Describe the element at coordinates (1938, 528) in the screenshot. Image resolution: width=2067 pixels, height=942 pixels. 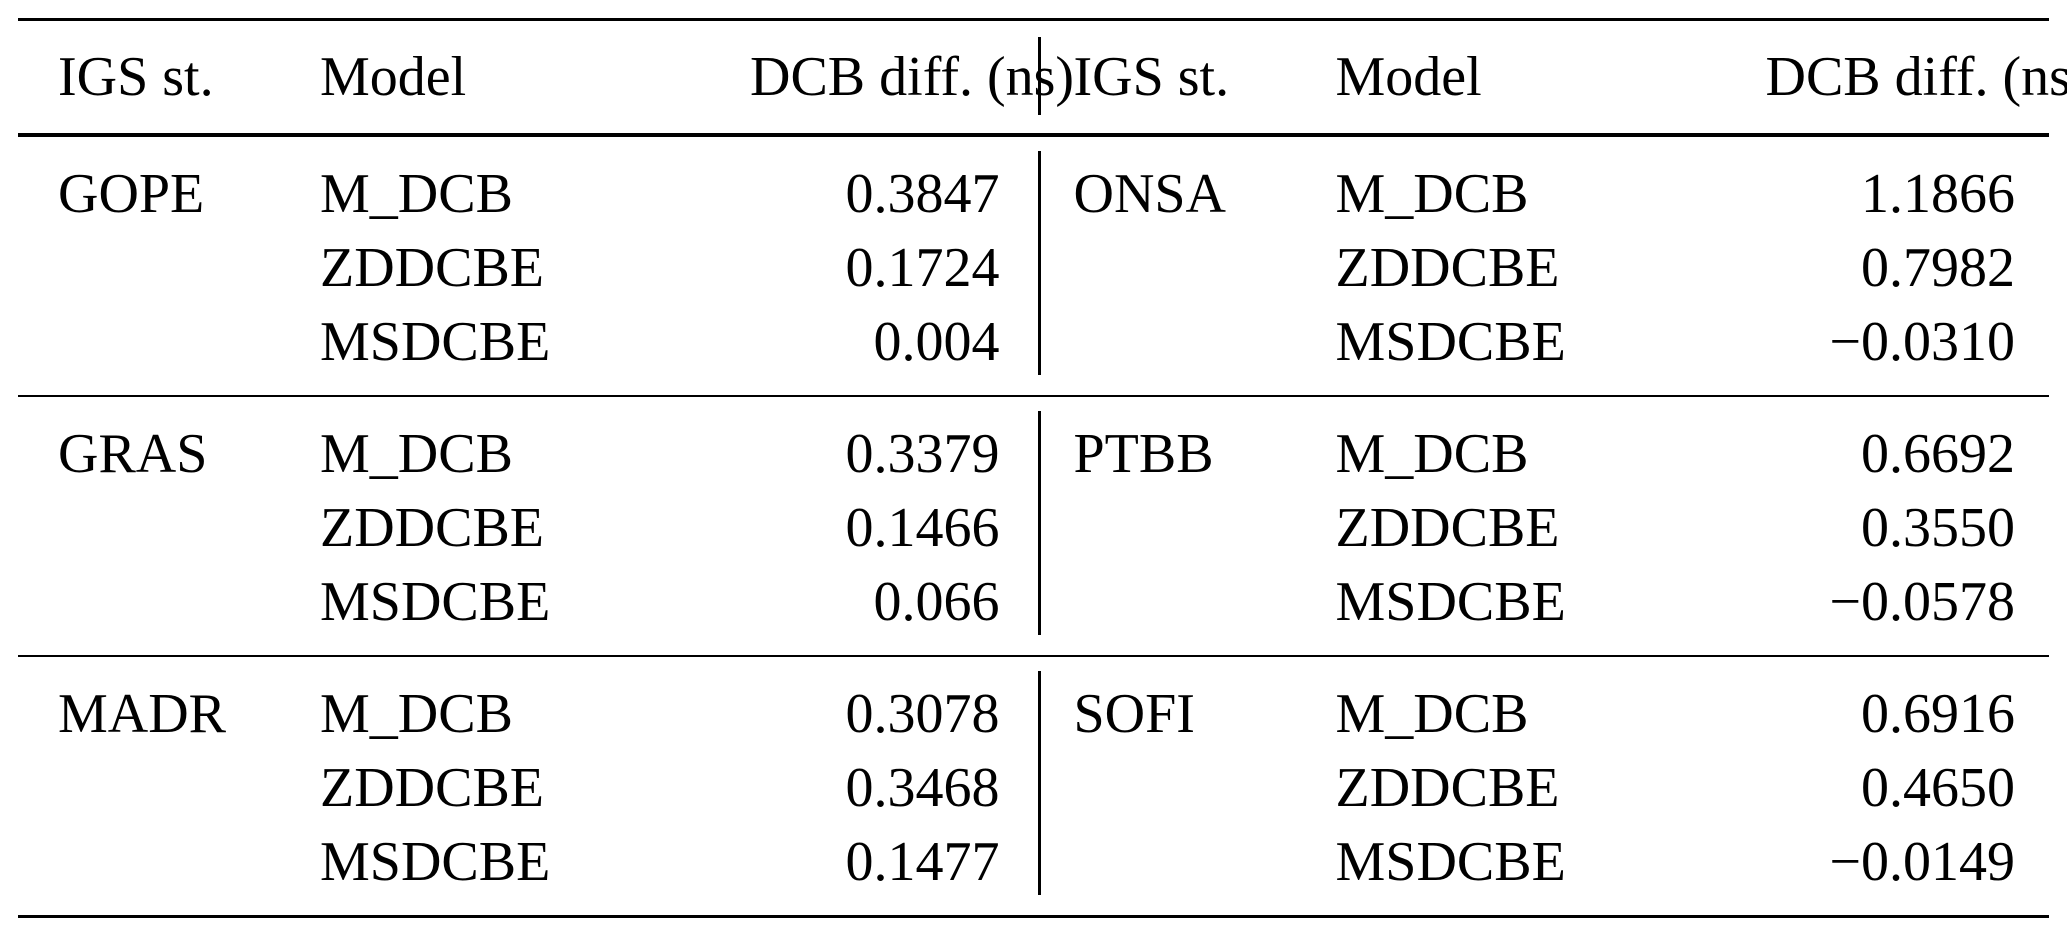
I see `value-cell: 0.3550` at that location.